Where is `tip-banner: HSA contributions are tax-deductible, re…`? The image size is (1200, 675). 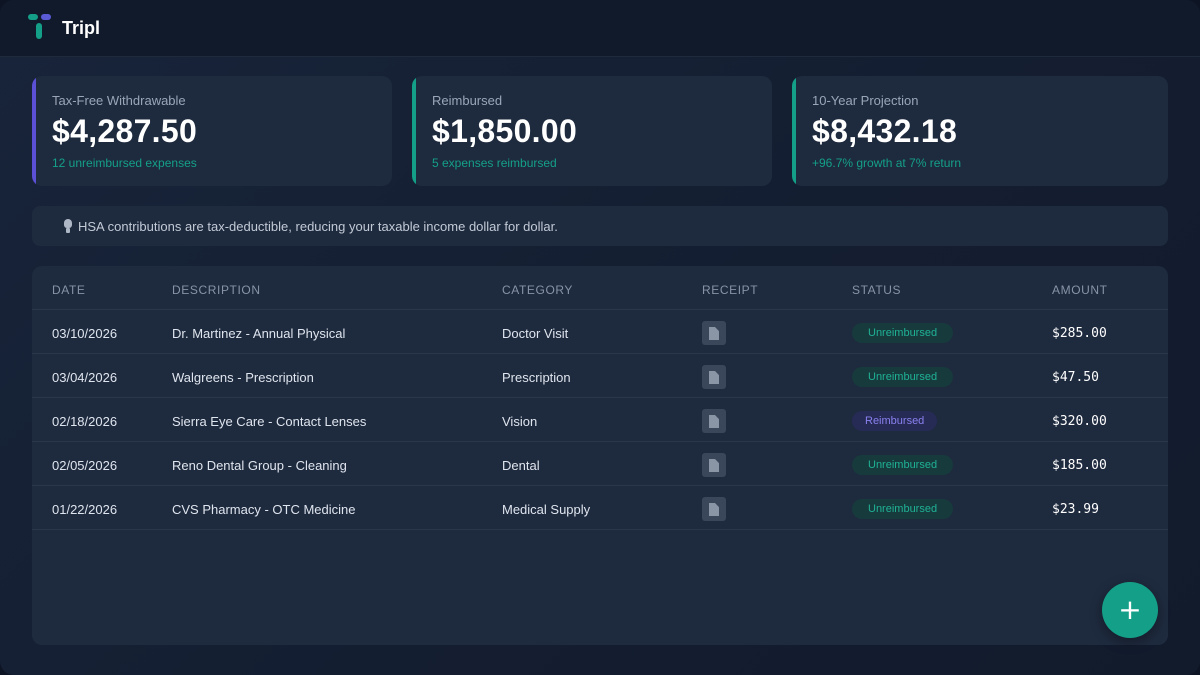 tip-banner: HSA contributions are tax-deductible, re… is located at coordinates (600, 226).